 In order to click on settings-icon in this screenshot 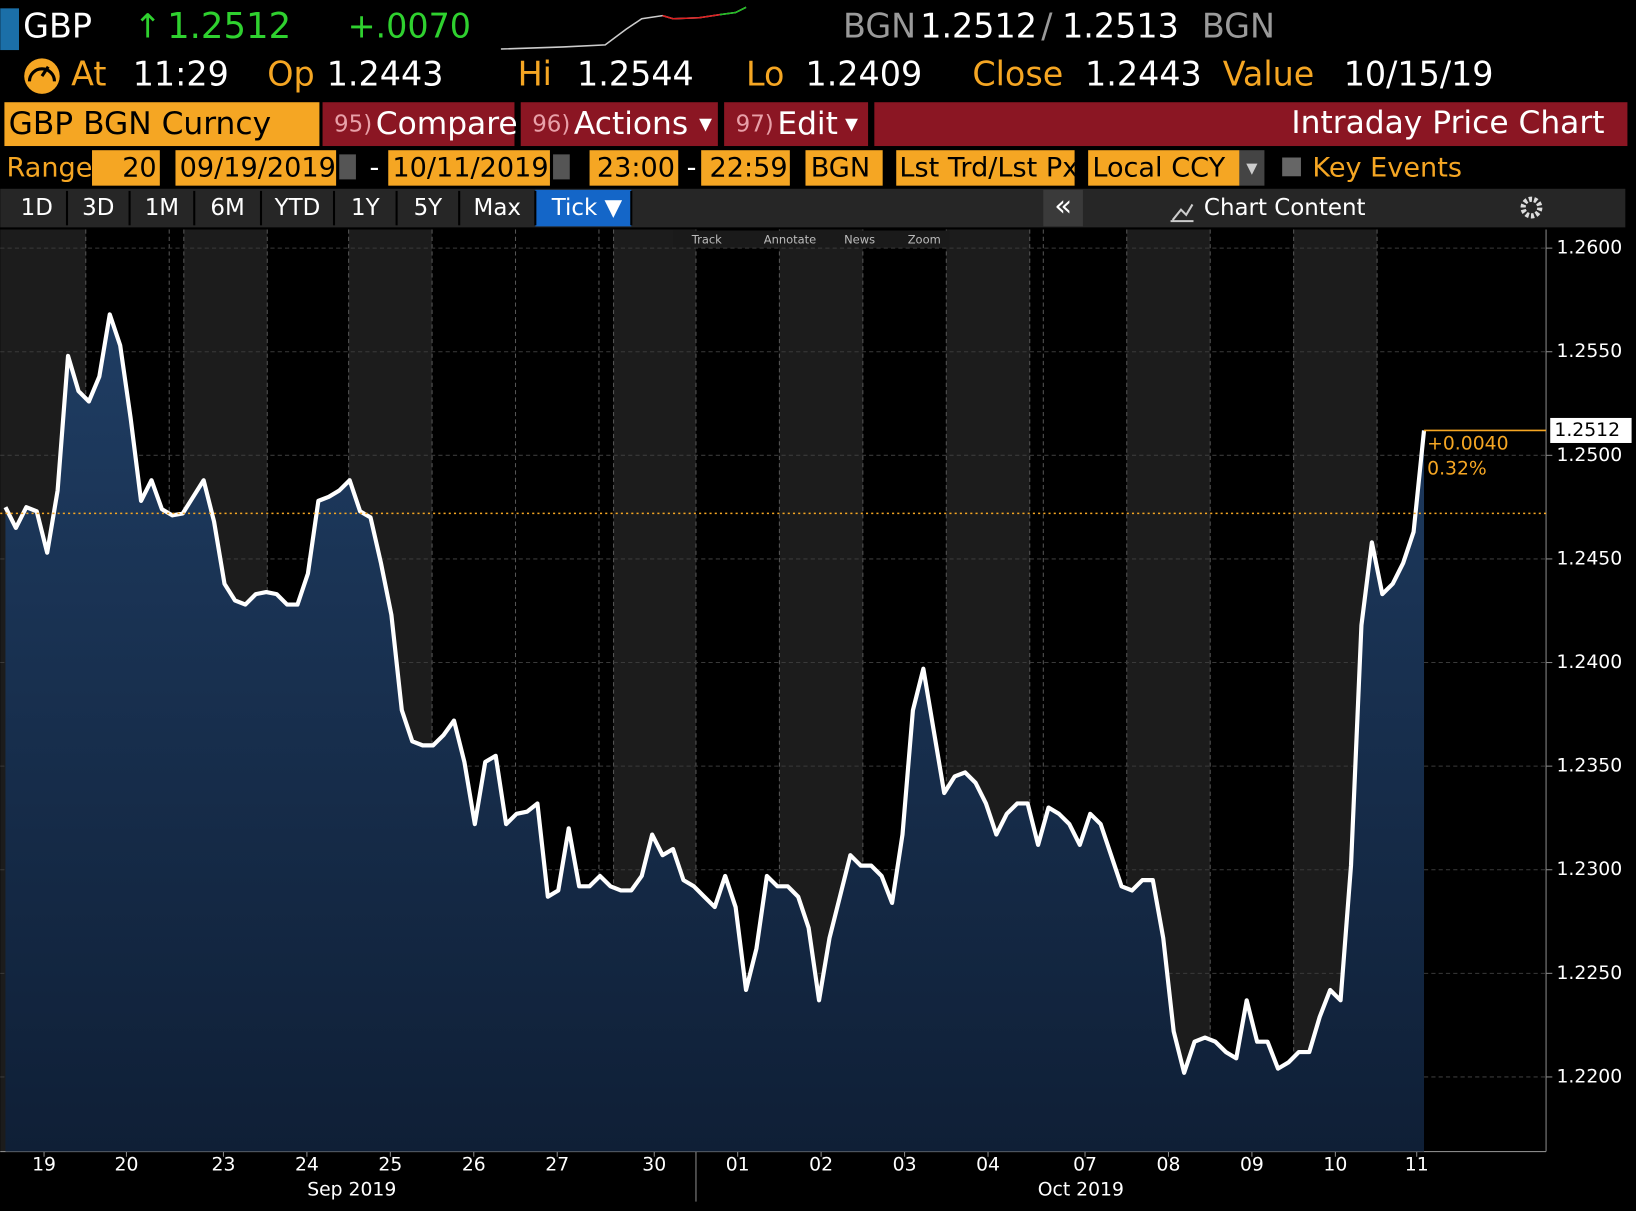, I will do `click(1531, 207)`.